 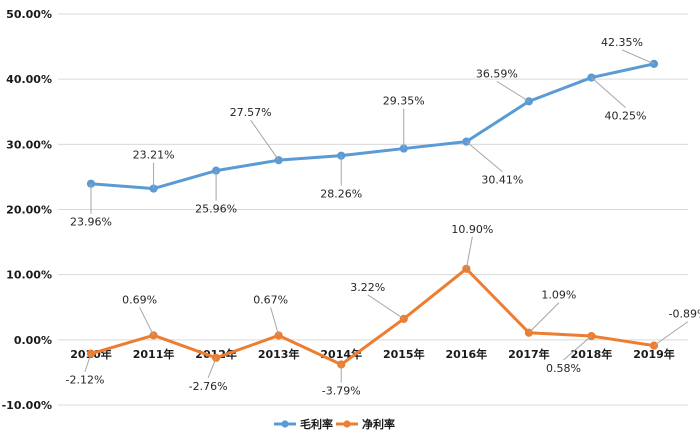 What do you see at coordinates (29, 275) in the screenshot?
I see `y-tick-label: 10.00%` at bounding box center [29, 275].